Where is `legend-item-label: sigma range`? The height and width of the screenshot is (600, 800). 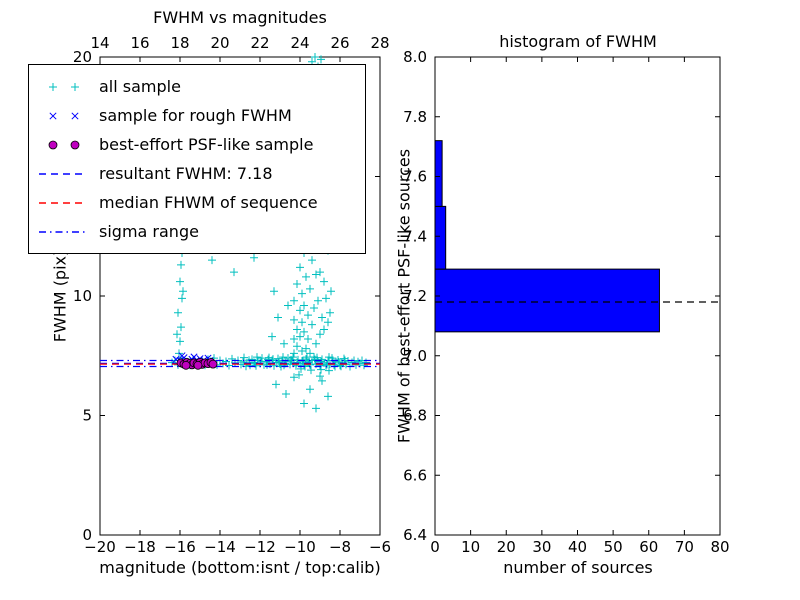 legend-item-label: sigma range is located at coordinates (149, 231).